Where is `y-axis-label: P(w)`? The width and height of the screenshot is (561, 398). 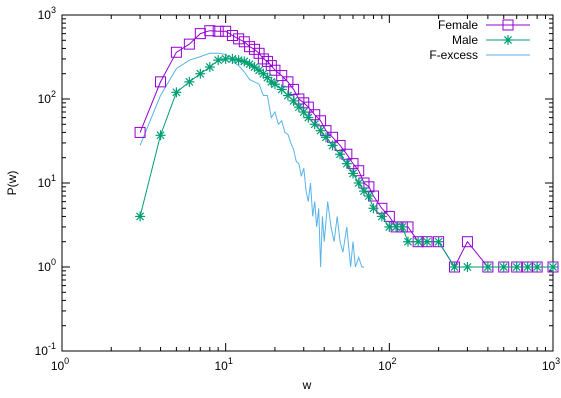
y-axis-label: P(w) is located at coordinates (12, 183).